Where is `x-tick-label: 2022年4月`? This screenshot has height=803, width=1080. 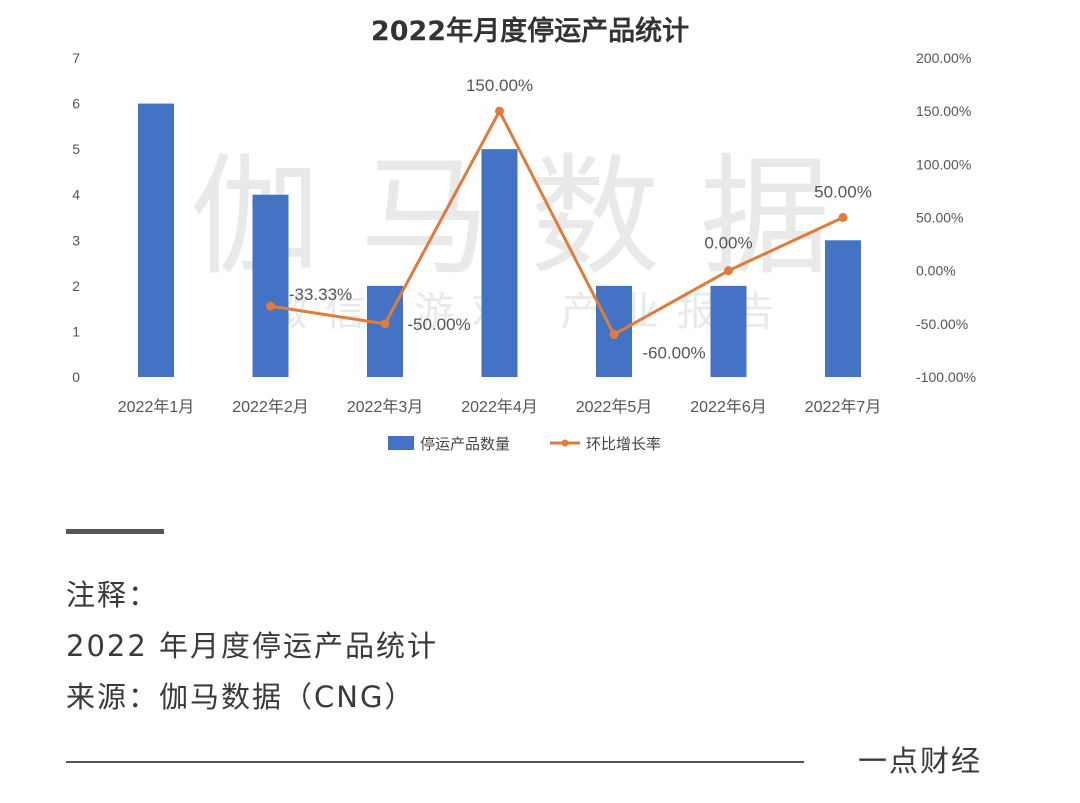 x-tick-label: 2022年4月 is located at coordinates (499, 407).